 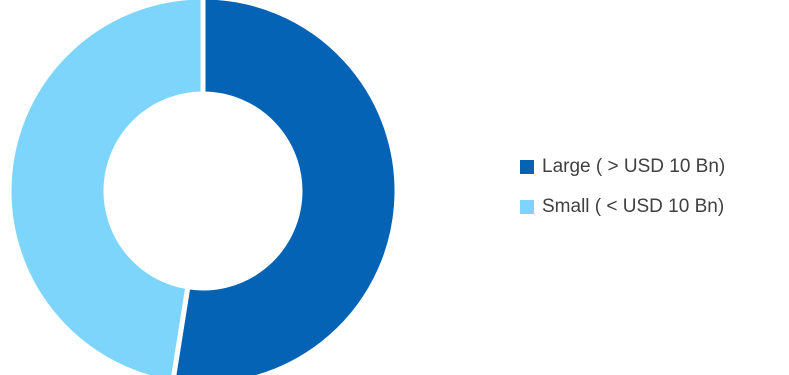 What do you see at coordinates (527, 167) in the screenshot?
I see `legend-swatch-large` at bounding box center [527, 167].